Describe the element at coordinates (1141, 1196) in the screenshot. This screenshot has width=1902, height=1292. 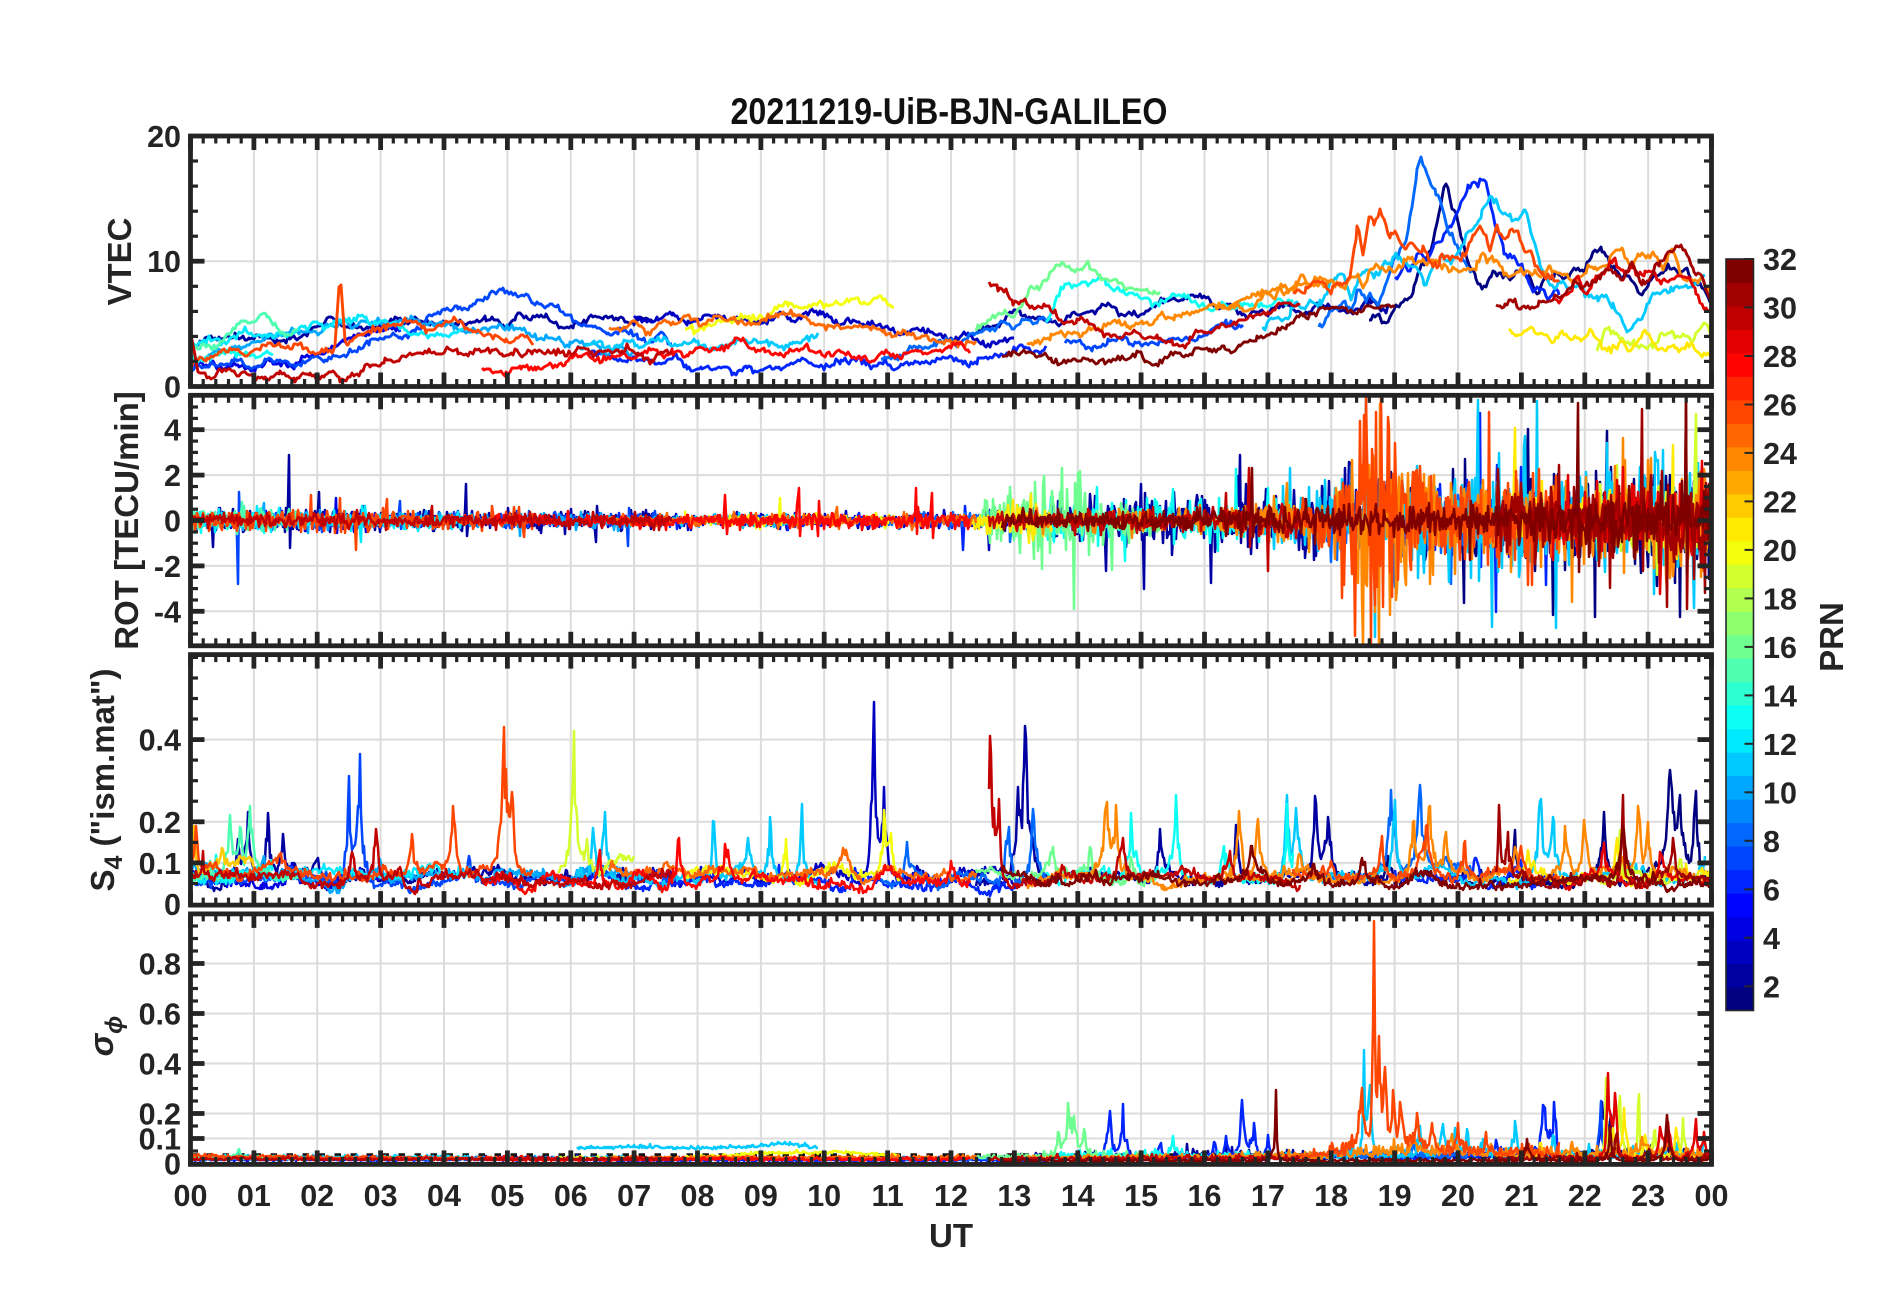
I see `svg-text: 15` at that location.